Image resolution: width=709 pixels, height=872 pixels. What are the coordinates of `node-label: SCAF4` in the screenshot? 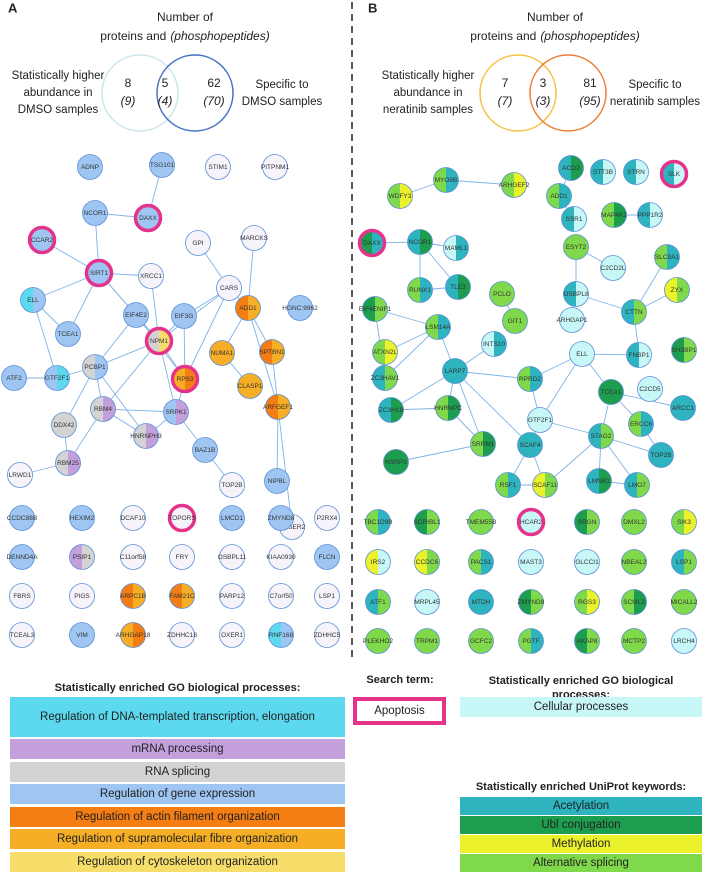 It's located at (530, 445).